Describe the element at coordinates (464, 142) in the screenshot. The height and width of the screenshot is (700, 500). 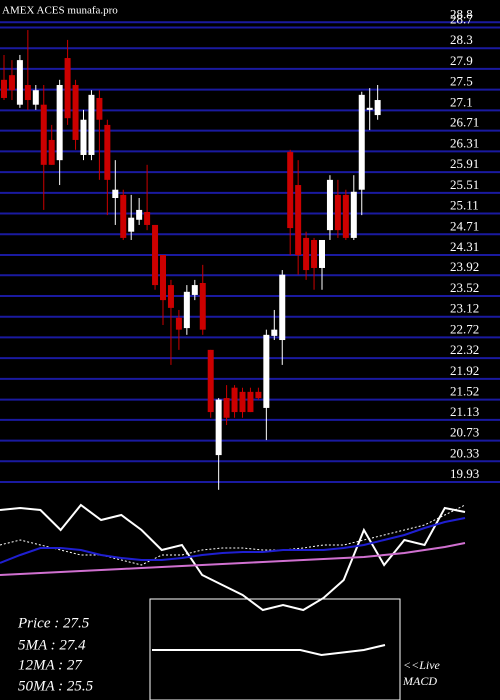
I see `y-tick-label: 26.31` at that location.